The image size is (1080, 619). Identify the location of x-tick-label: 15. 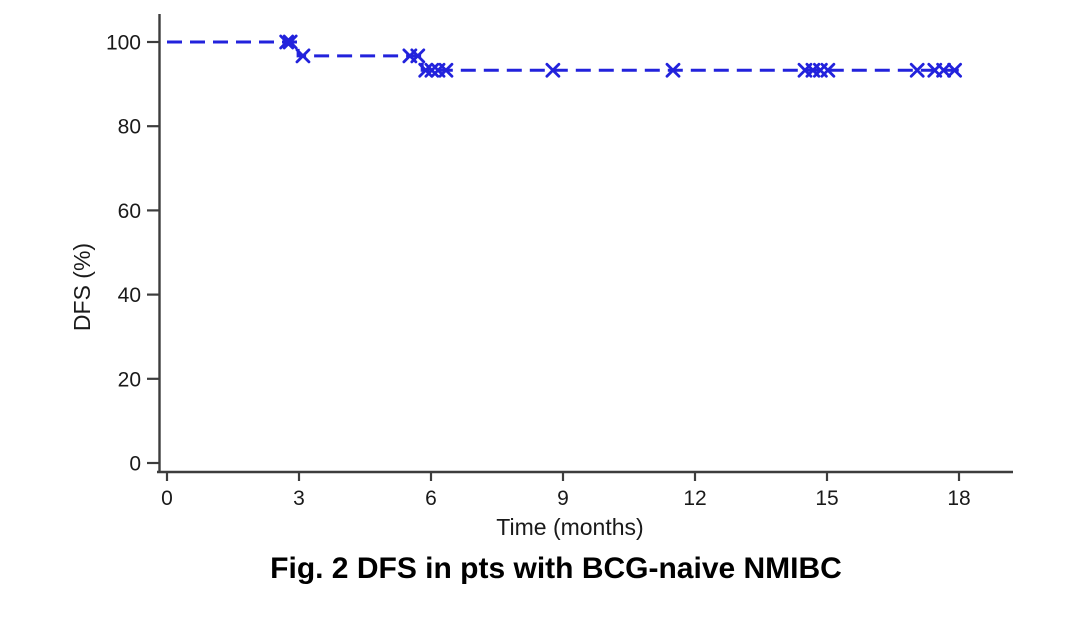
(826, 498).